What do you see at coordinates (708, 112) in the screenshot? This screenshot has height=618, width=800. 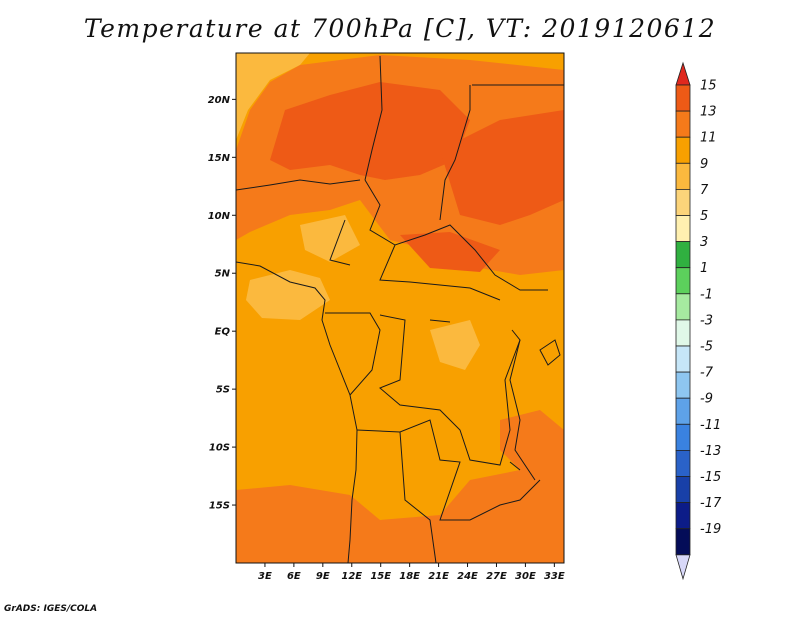 I see `colorbar-label: 13` at bounding box center [708, 112].